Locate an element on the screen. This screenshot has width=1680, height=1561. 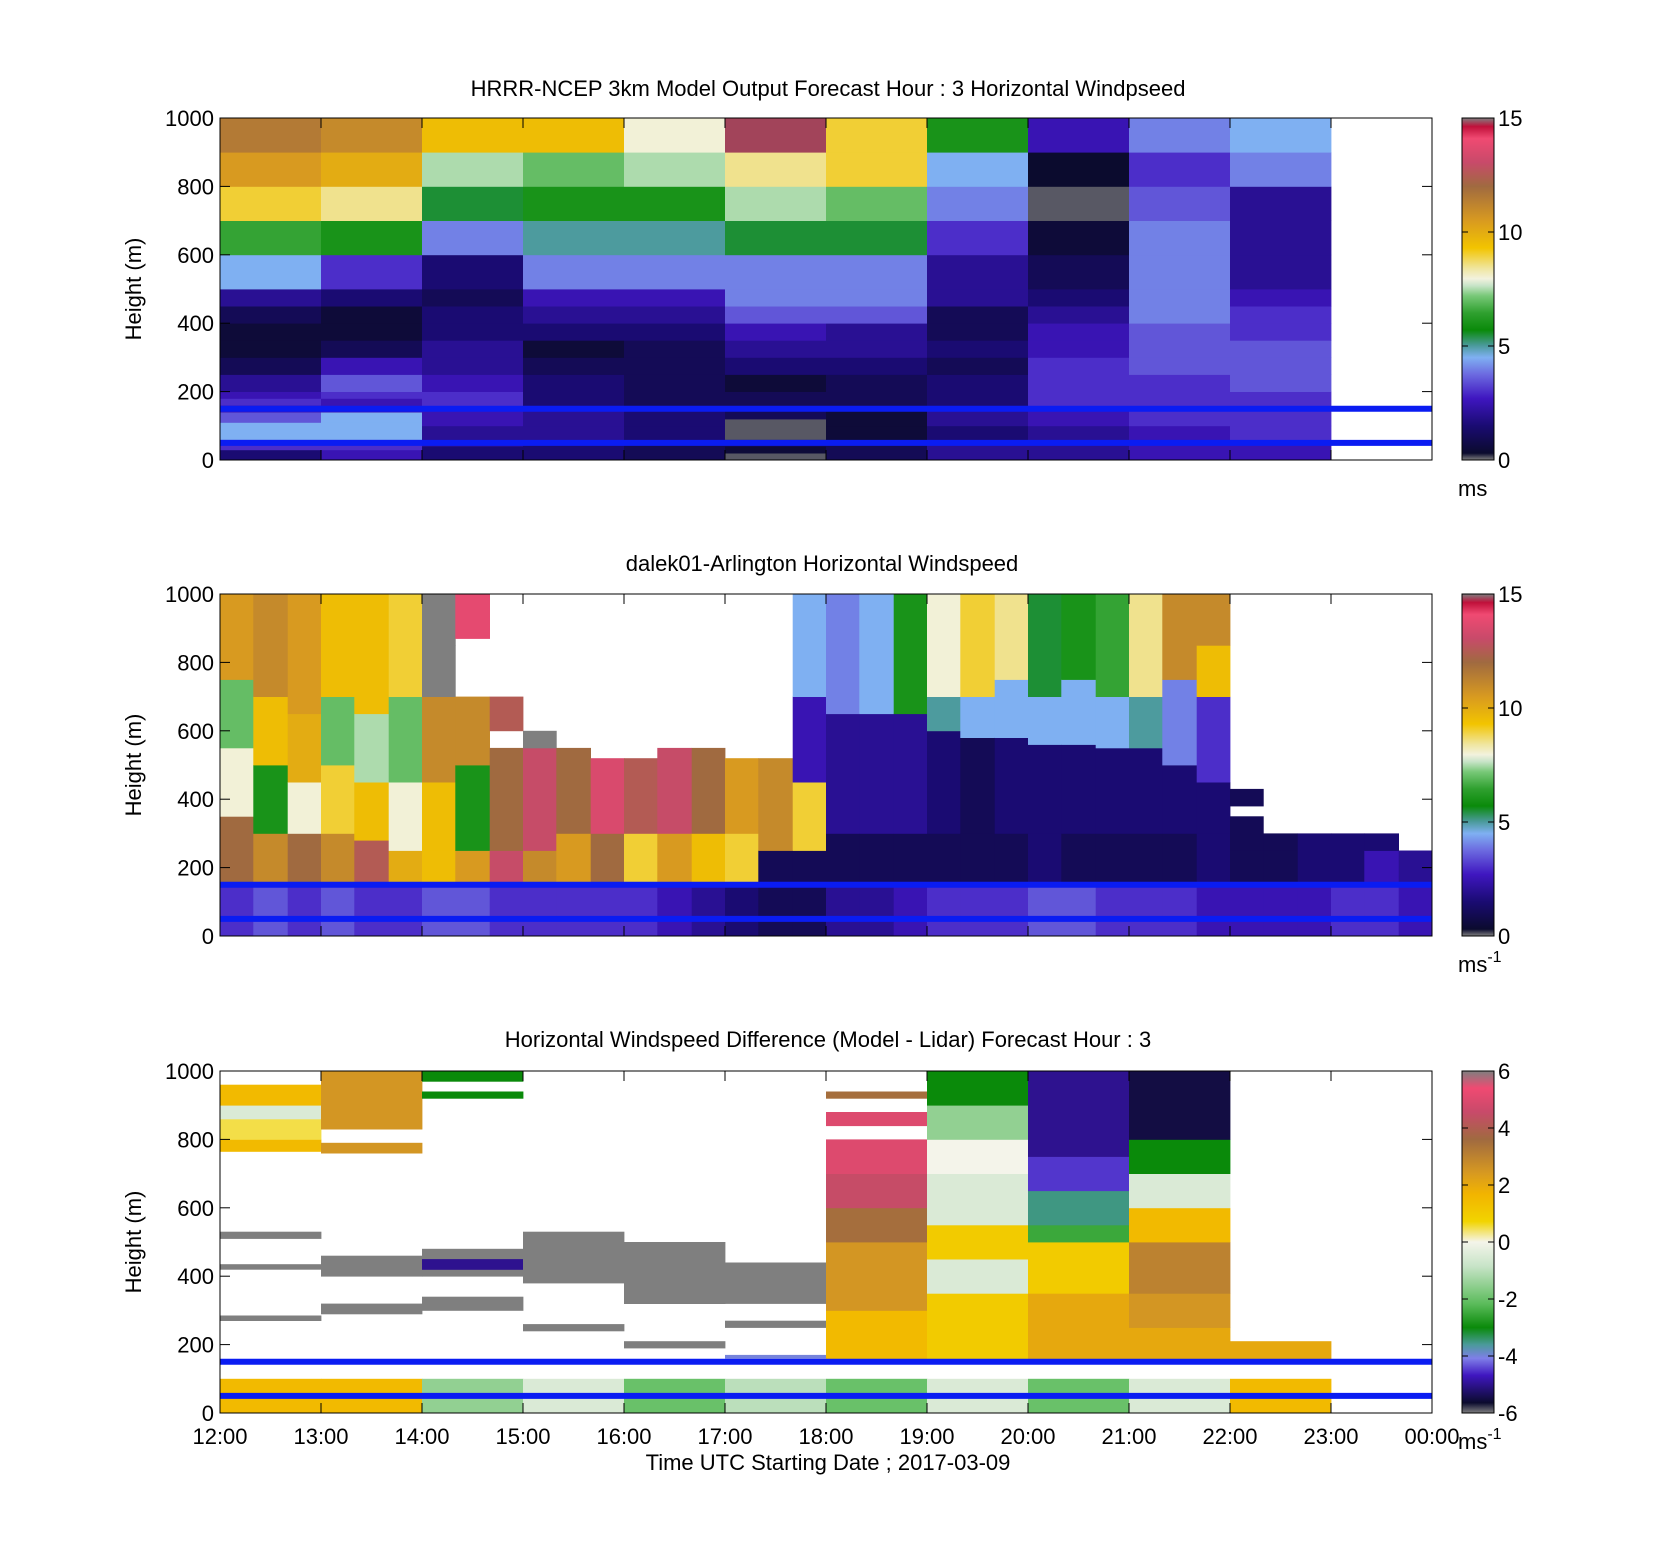
y-tick-label: 1000 is located at coordinates (189, 1071).